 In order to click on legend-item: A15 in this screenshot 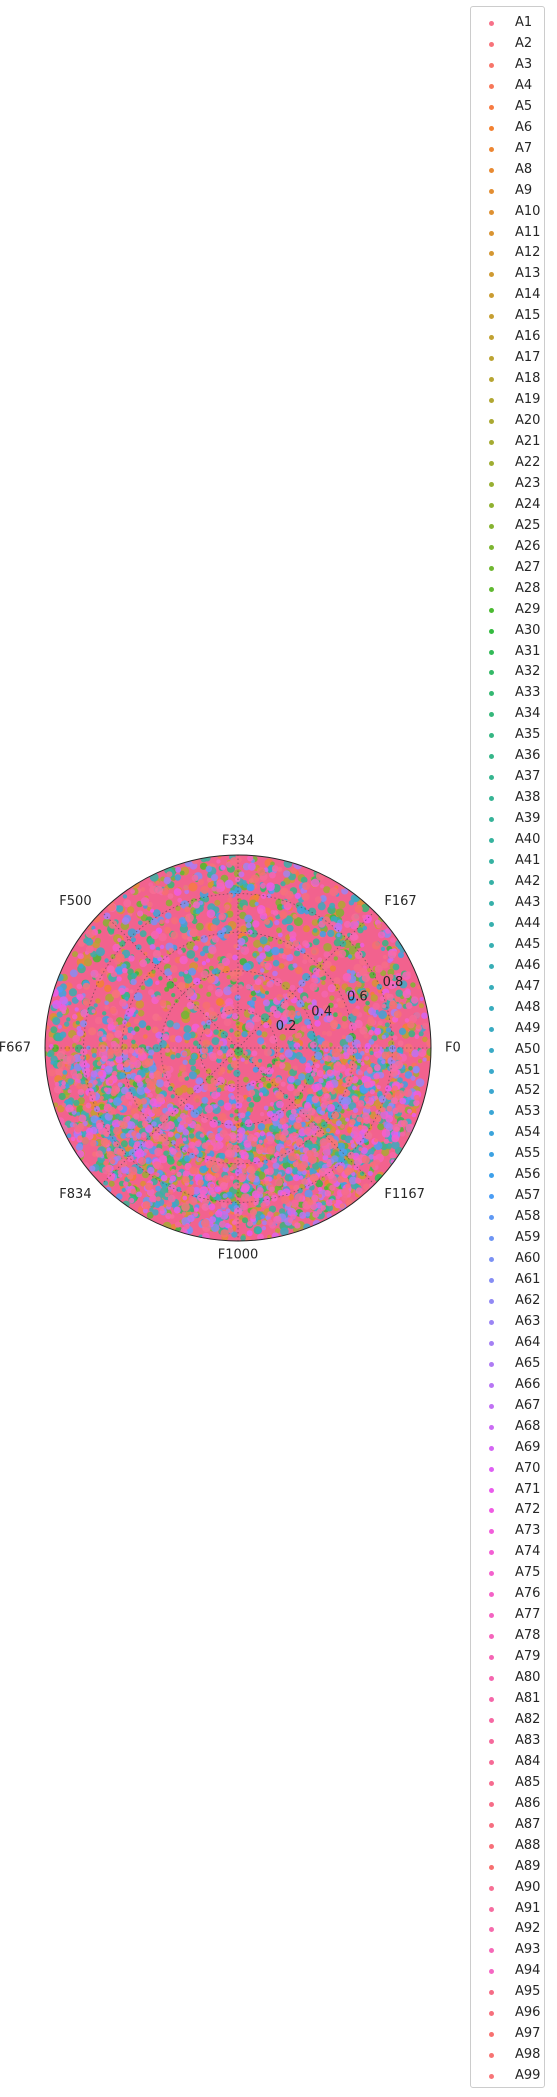, I will do `click(508, 316)`.